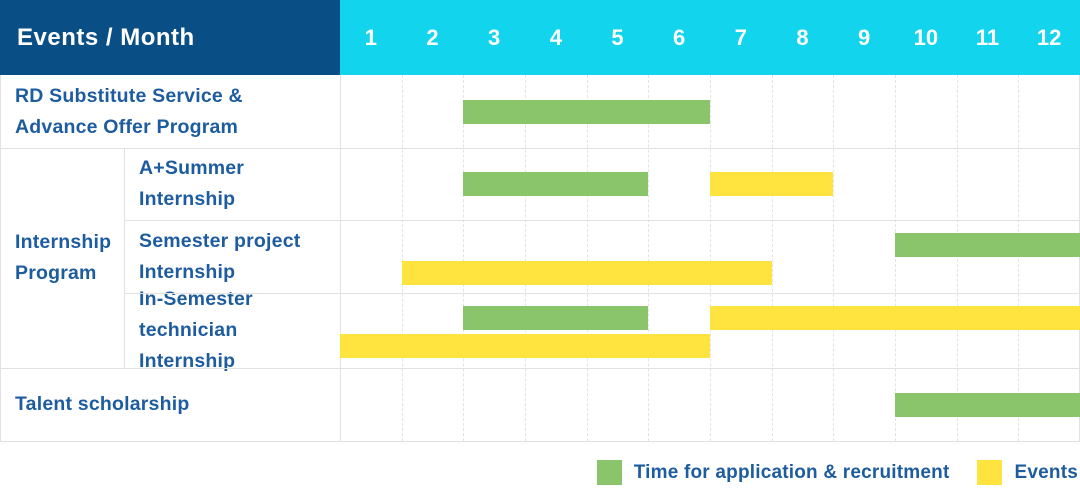  What do you see at coordinates (740, 37) in the screenshot?
I see `month-label-7: 7` at bounding box center [740, 37].